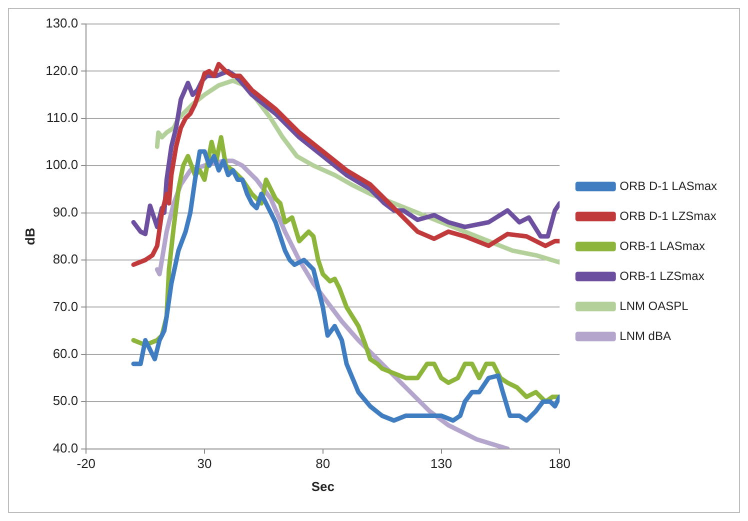 Image resolution: width=748 pixels, height=521 pixels. Describe the element at coordinates (65, 306) in the screenshot. I see `y-tick-label: 70.0` at that location.